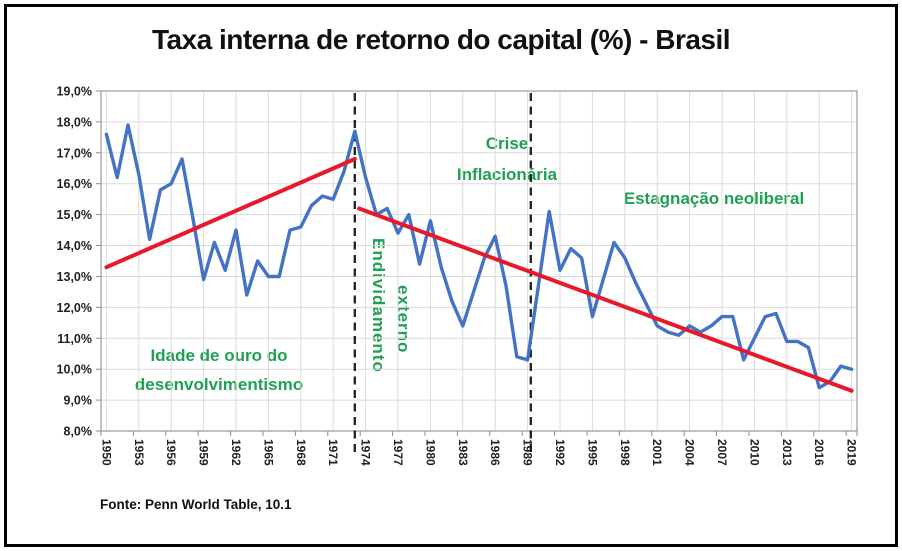 The width and height of the screenshot is (902, 551). What do you see at coordinates (204, 452) in the screenshot?
I see `x-tick-label: 1959` at bounding box center [204, 452].